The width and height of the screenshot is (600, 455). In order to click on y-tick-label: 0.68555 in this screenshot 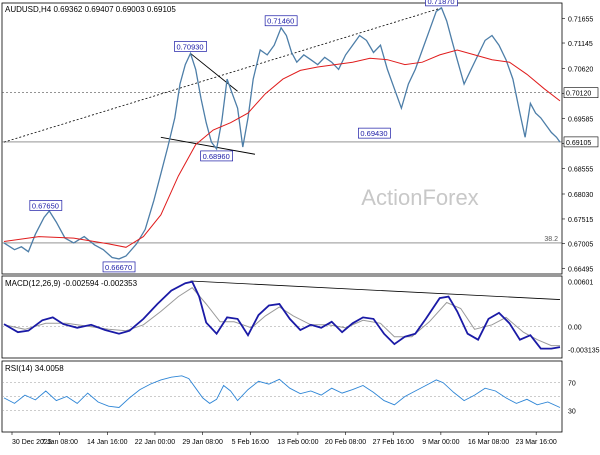, I will do `click(580, 170)`.